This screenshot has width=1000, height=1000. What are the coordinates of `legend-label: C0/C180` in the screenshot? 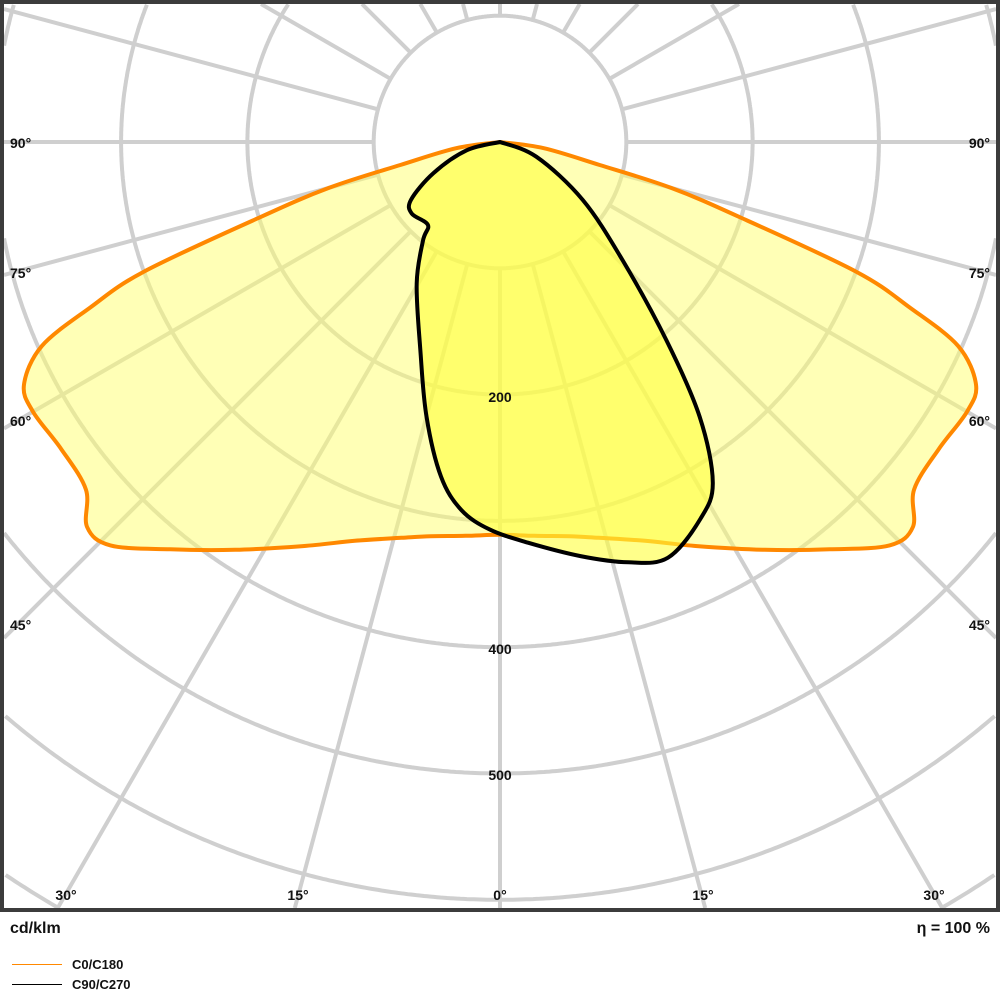 It's located at (98, 964).